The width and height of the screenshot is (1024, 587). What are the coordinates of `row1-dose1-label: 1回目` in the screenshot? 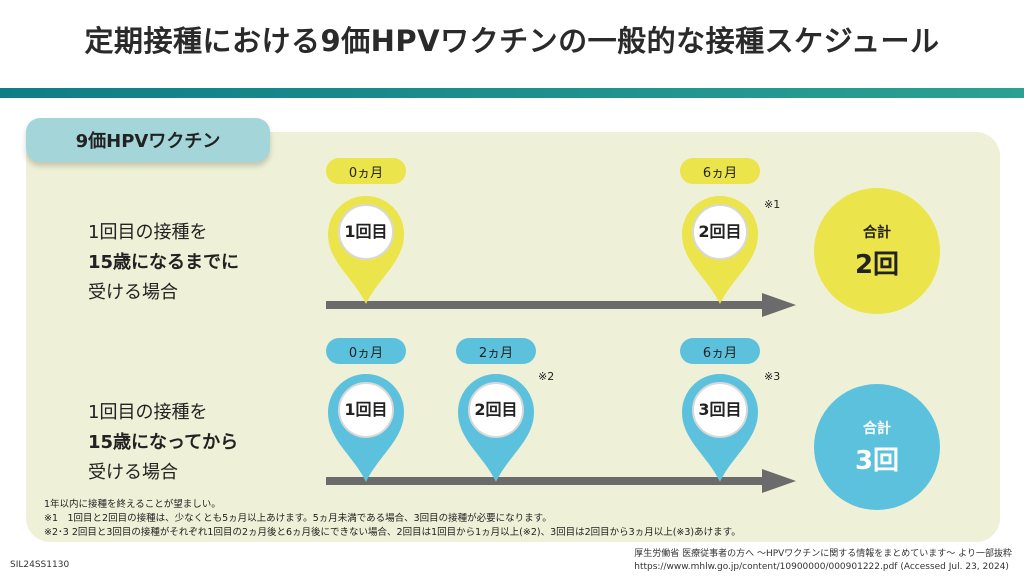 It's located at (366, 231).